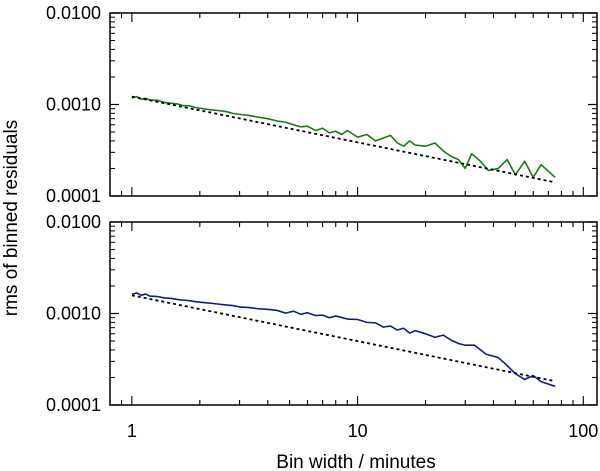 The image size is (600, 471). I want to click on x-axis-label: Bin width / minutes, so click(355, 461).